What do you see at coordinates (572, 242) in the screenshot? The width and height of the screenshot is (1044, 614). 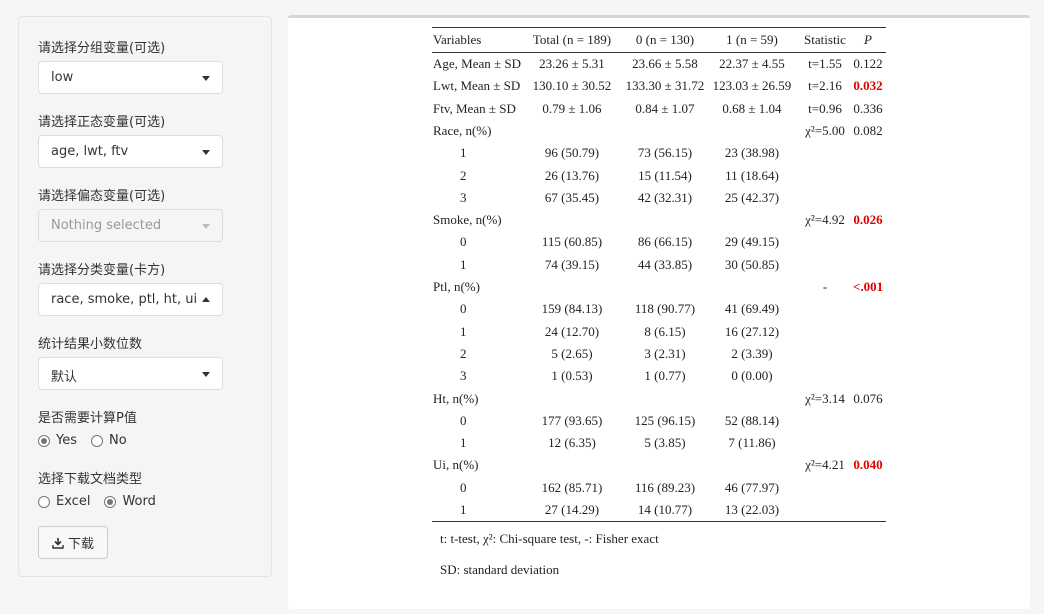 I see `cell-total: 115 (60.85)` at bounding box center [572, 242].